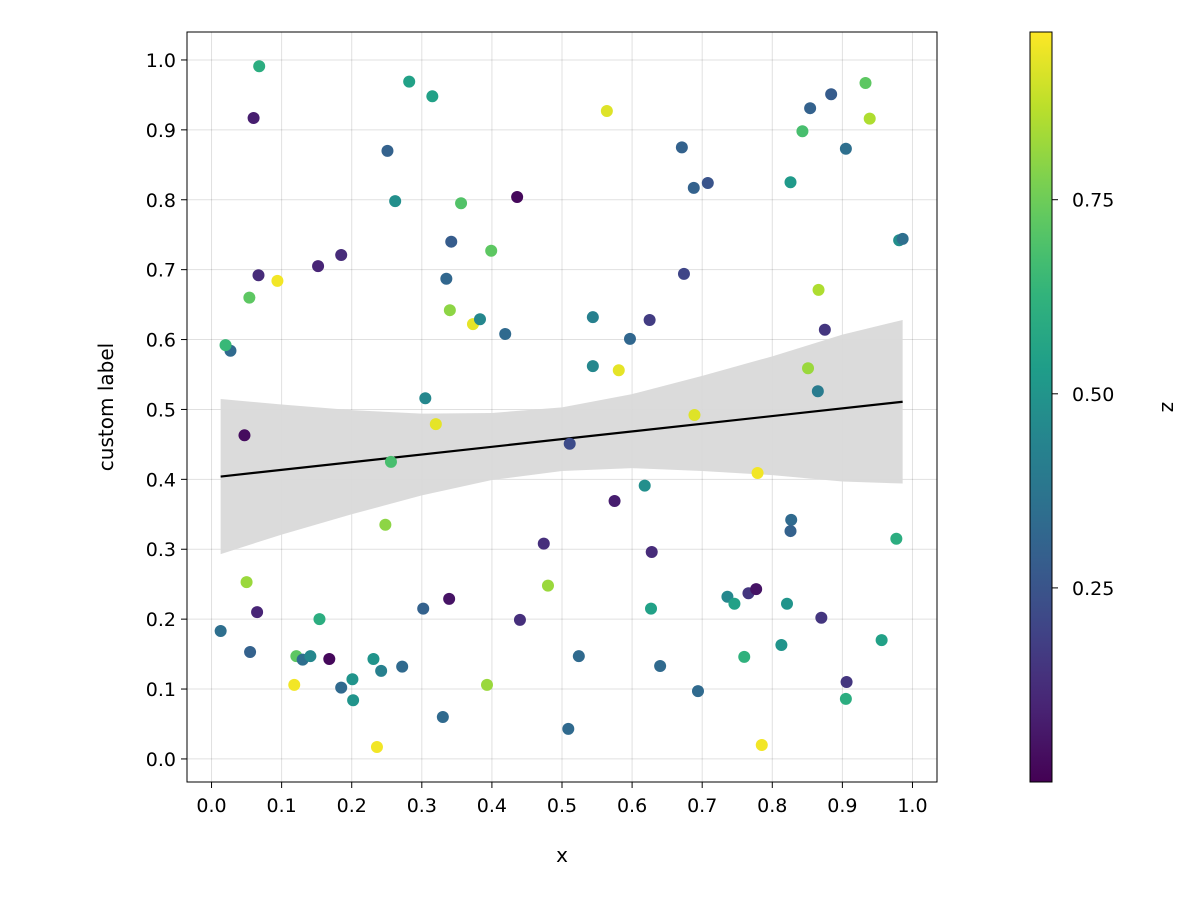  I want to click on y-tick-label: 0.0, so click(161, 760).